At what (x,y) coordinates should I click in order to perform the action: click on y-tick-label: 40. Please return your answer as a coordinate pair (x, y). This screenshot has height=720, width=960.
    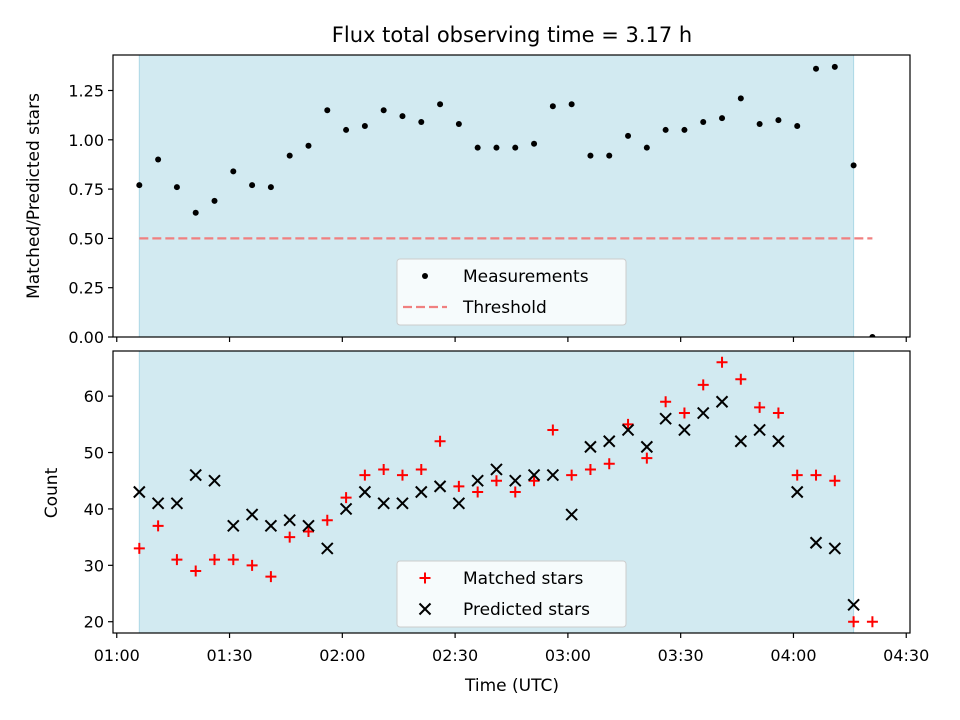
    Looking at the image, I should click on (94, 509).